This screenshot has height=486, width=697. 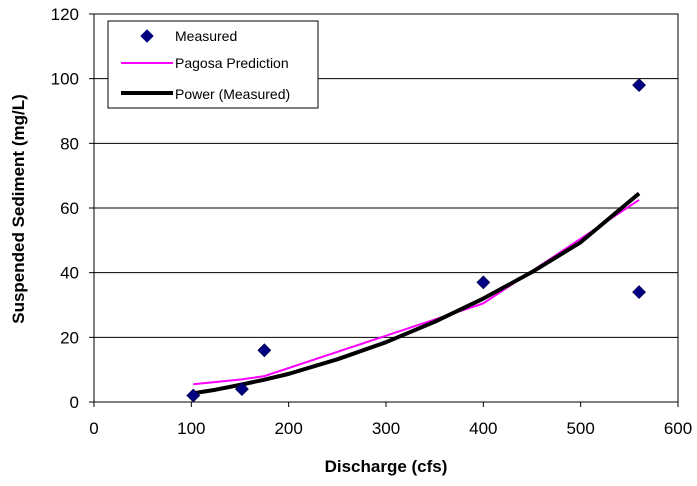 I want to click on y-tick-label: 80, so click(x=69, y=143).